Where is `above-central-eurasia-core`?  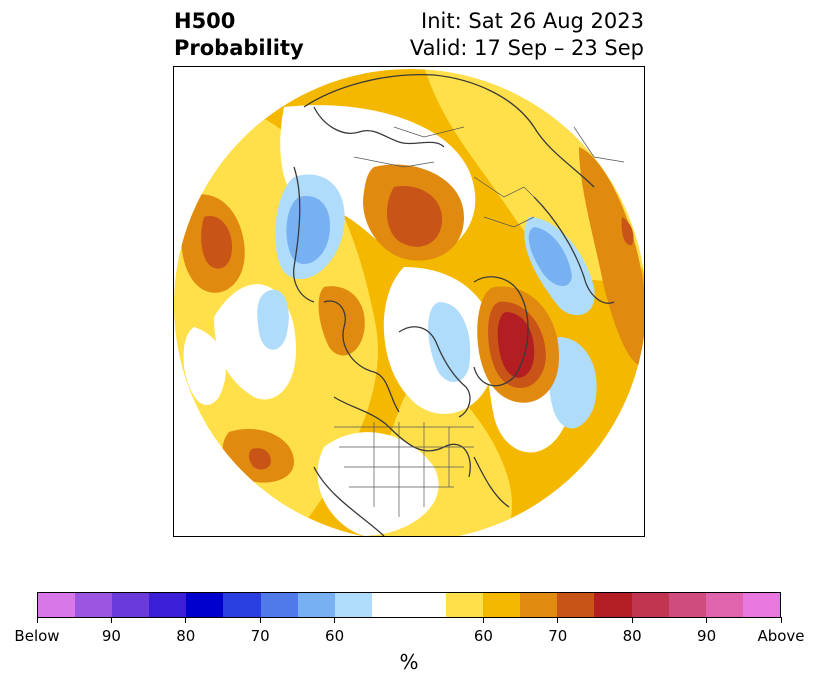 above-central-eurasia-core is located at coordinates (415, 216).